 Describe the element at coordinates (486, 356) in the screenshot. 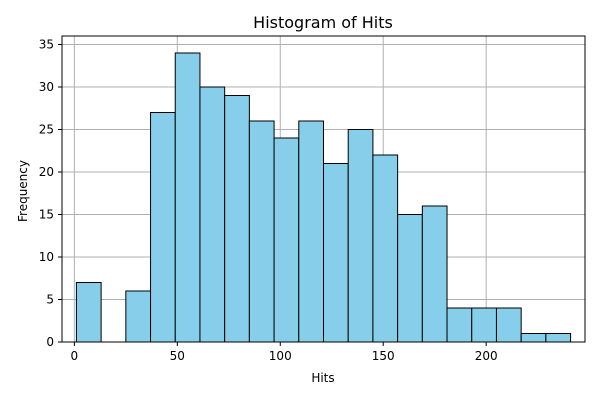

I see `x-tick-label: 200` at that location.